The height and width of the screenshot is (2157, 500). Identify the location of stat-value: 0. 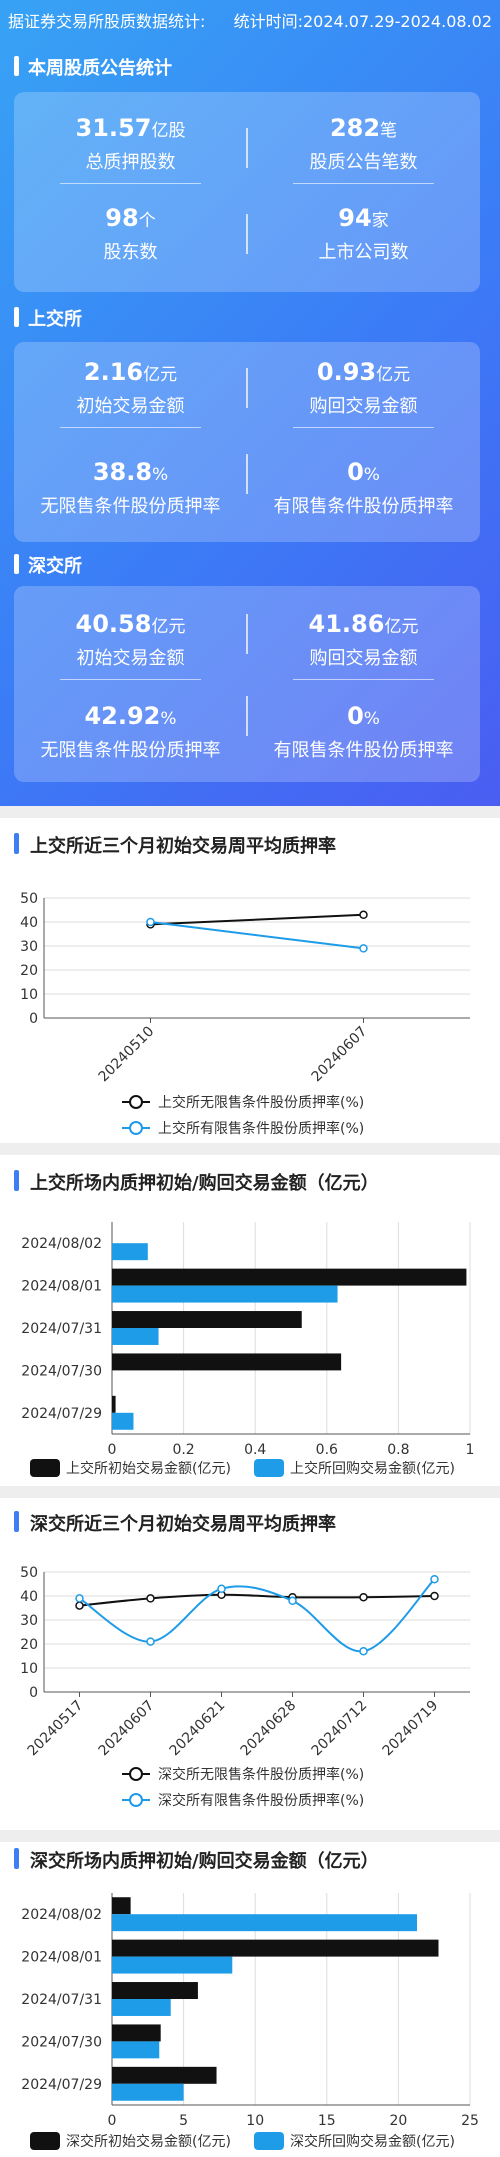
(355, 472).